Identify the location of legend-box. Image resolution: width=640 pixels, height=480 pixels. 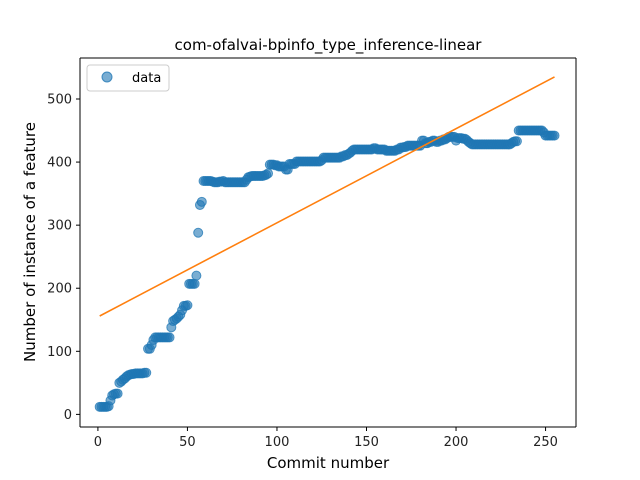
(128, 78).